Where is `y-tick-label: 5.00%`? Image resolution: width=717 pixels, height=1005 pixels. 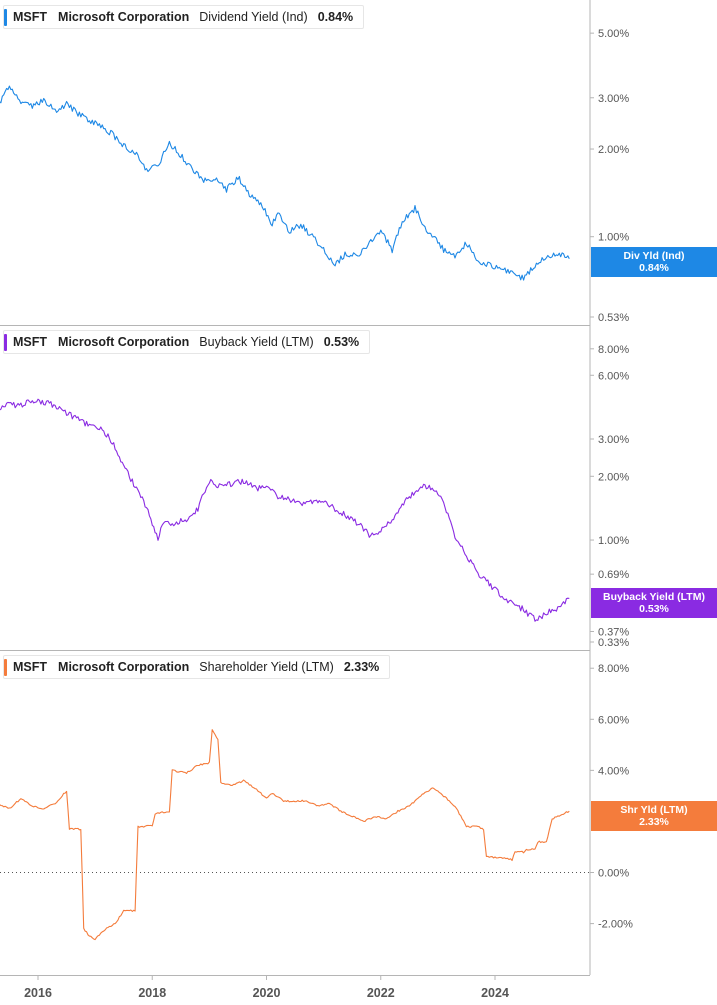 y-tick-label: 5.00% is located at coordinates (613, 34).